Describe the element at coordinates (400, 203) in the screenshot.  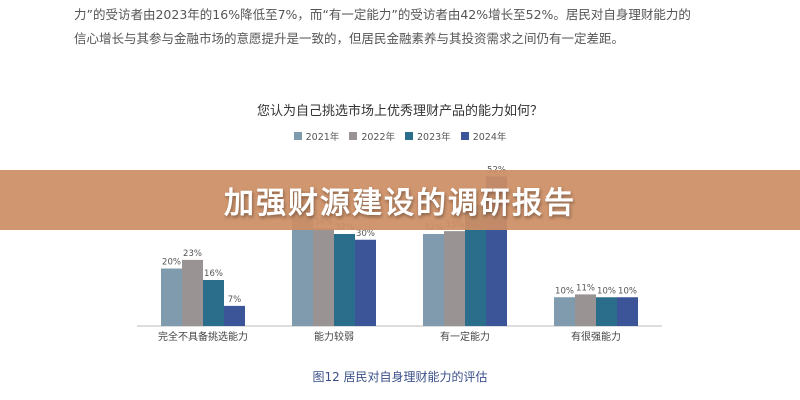
I see `banner-title: 加强财源建设的调研报告` at that location.